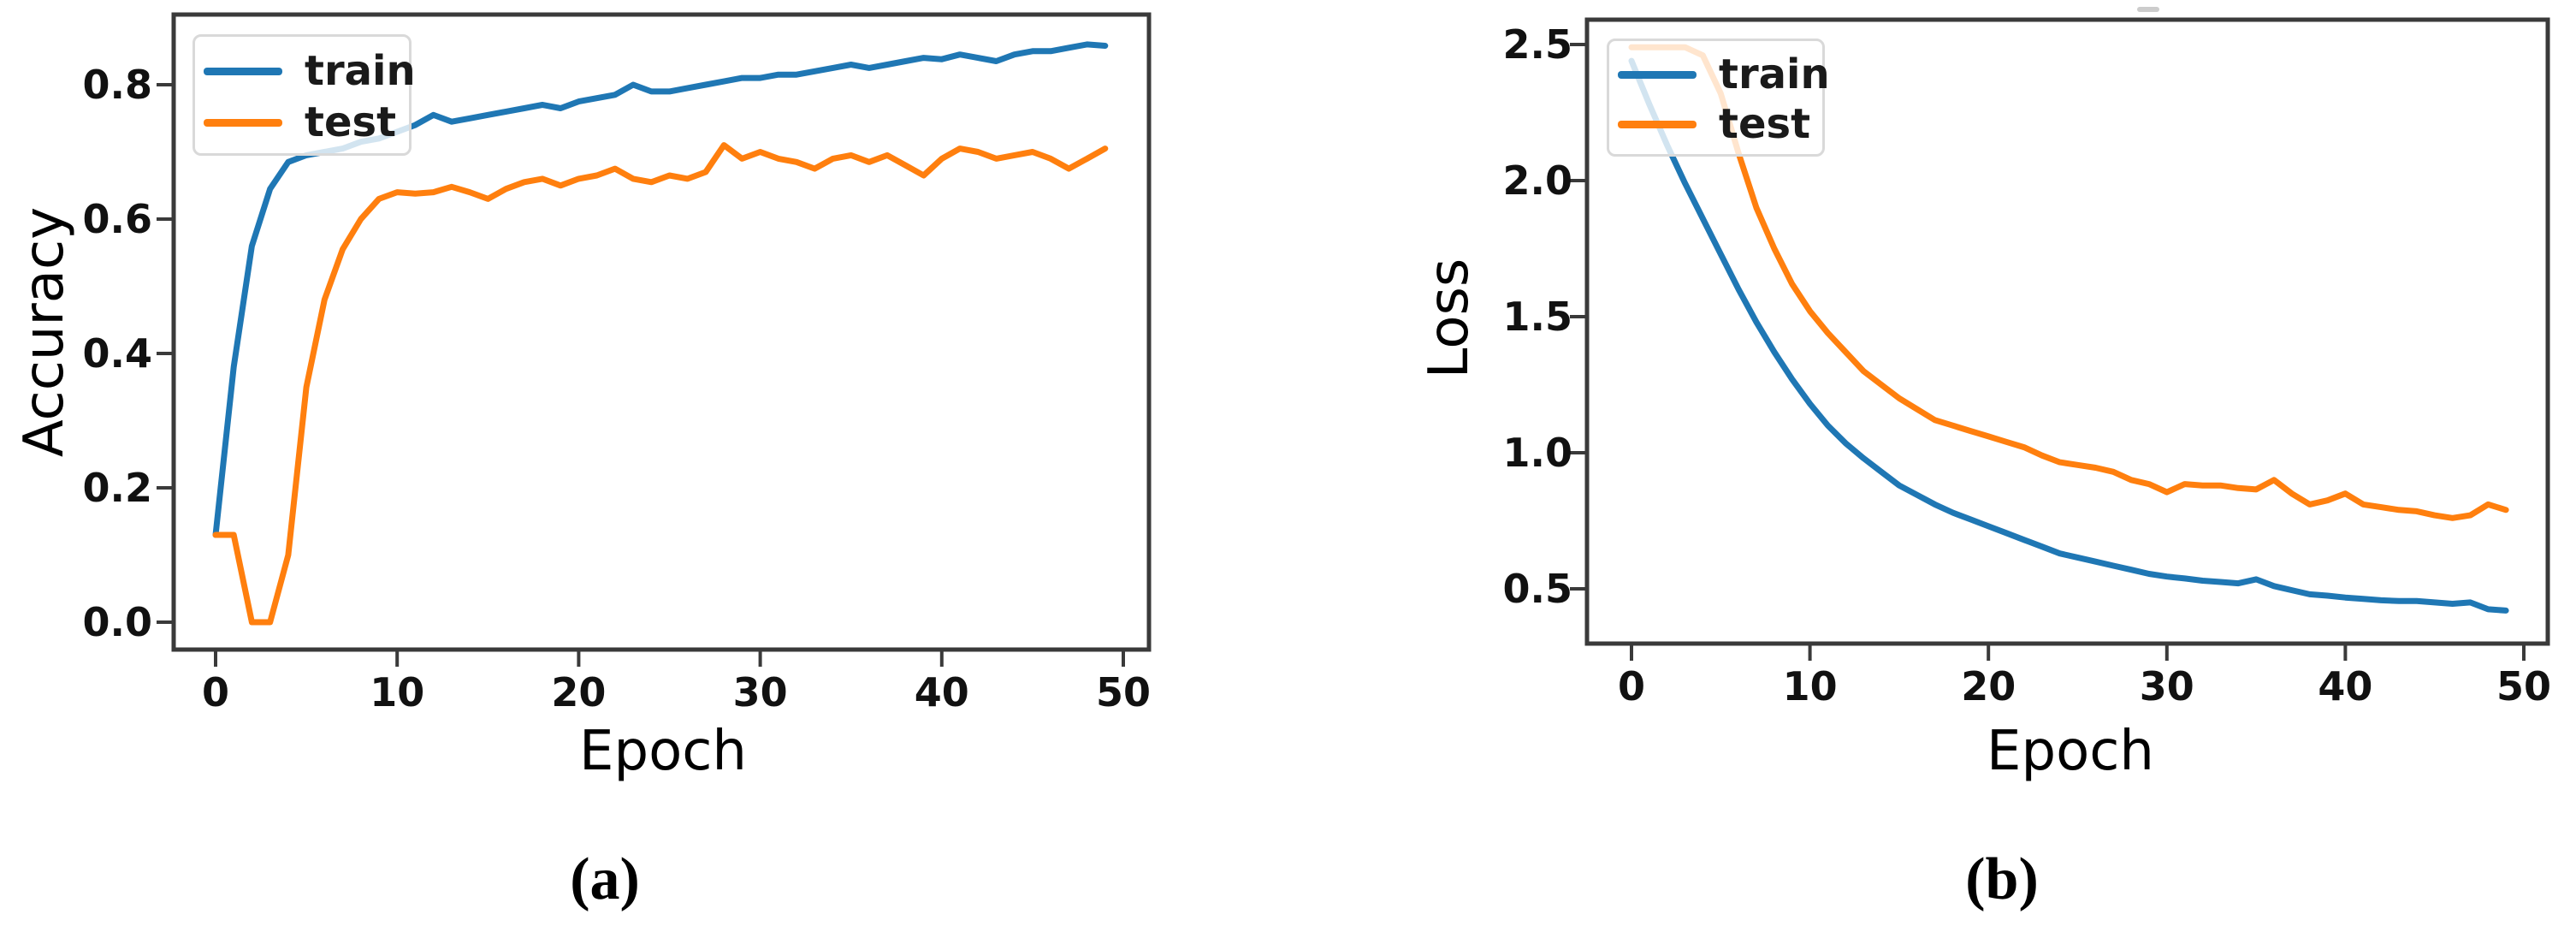  I want to click on y-axis-label-loss: Loss, so click(1449, 318).